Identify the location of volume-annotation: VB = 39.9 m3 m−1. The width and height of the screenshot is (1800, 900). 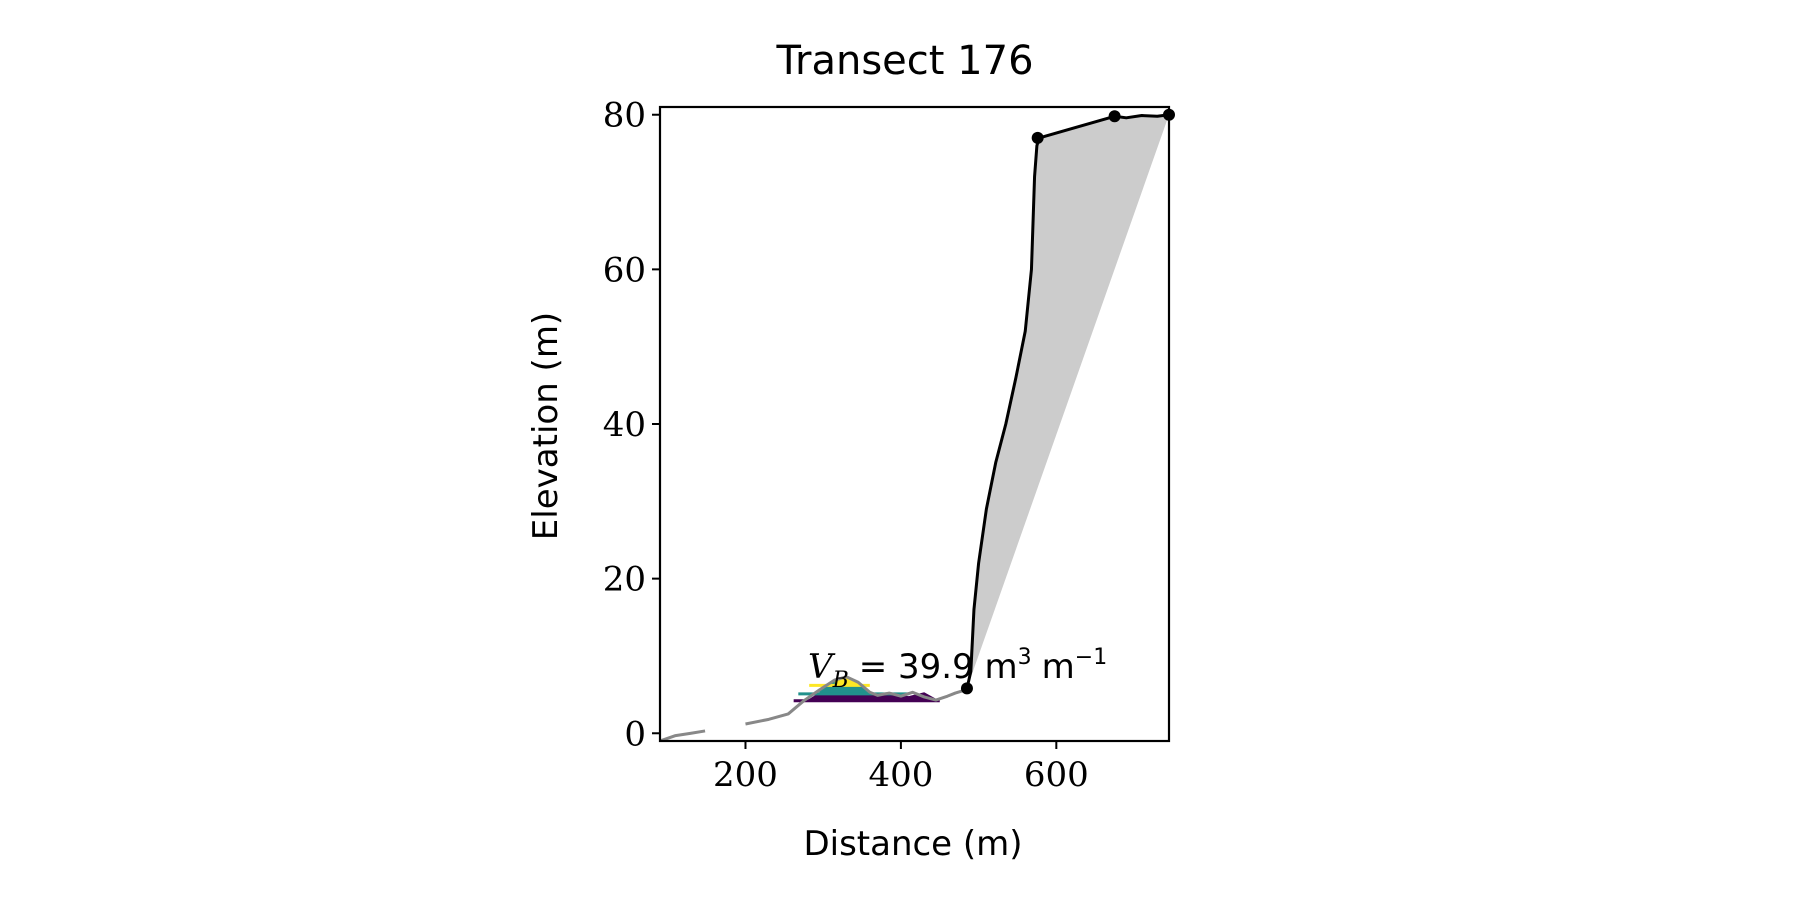
(957, 669).